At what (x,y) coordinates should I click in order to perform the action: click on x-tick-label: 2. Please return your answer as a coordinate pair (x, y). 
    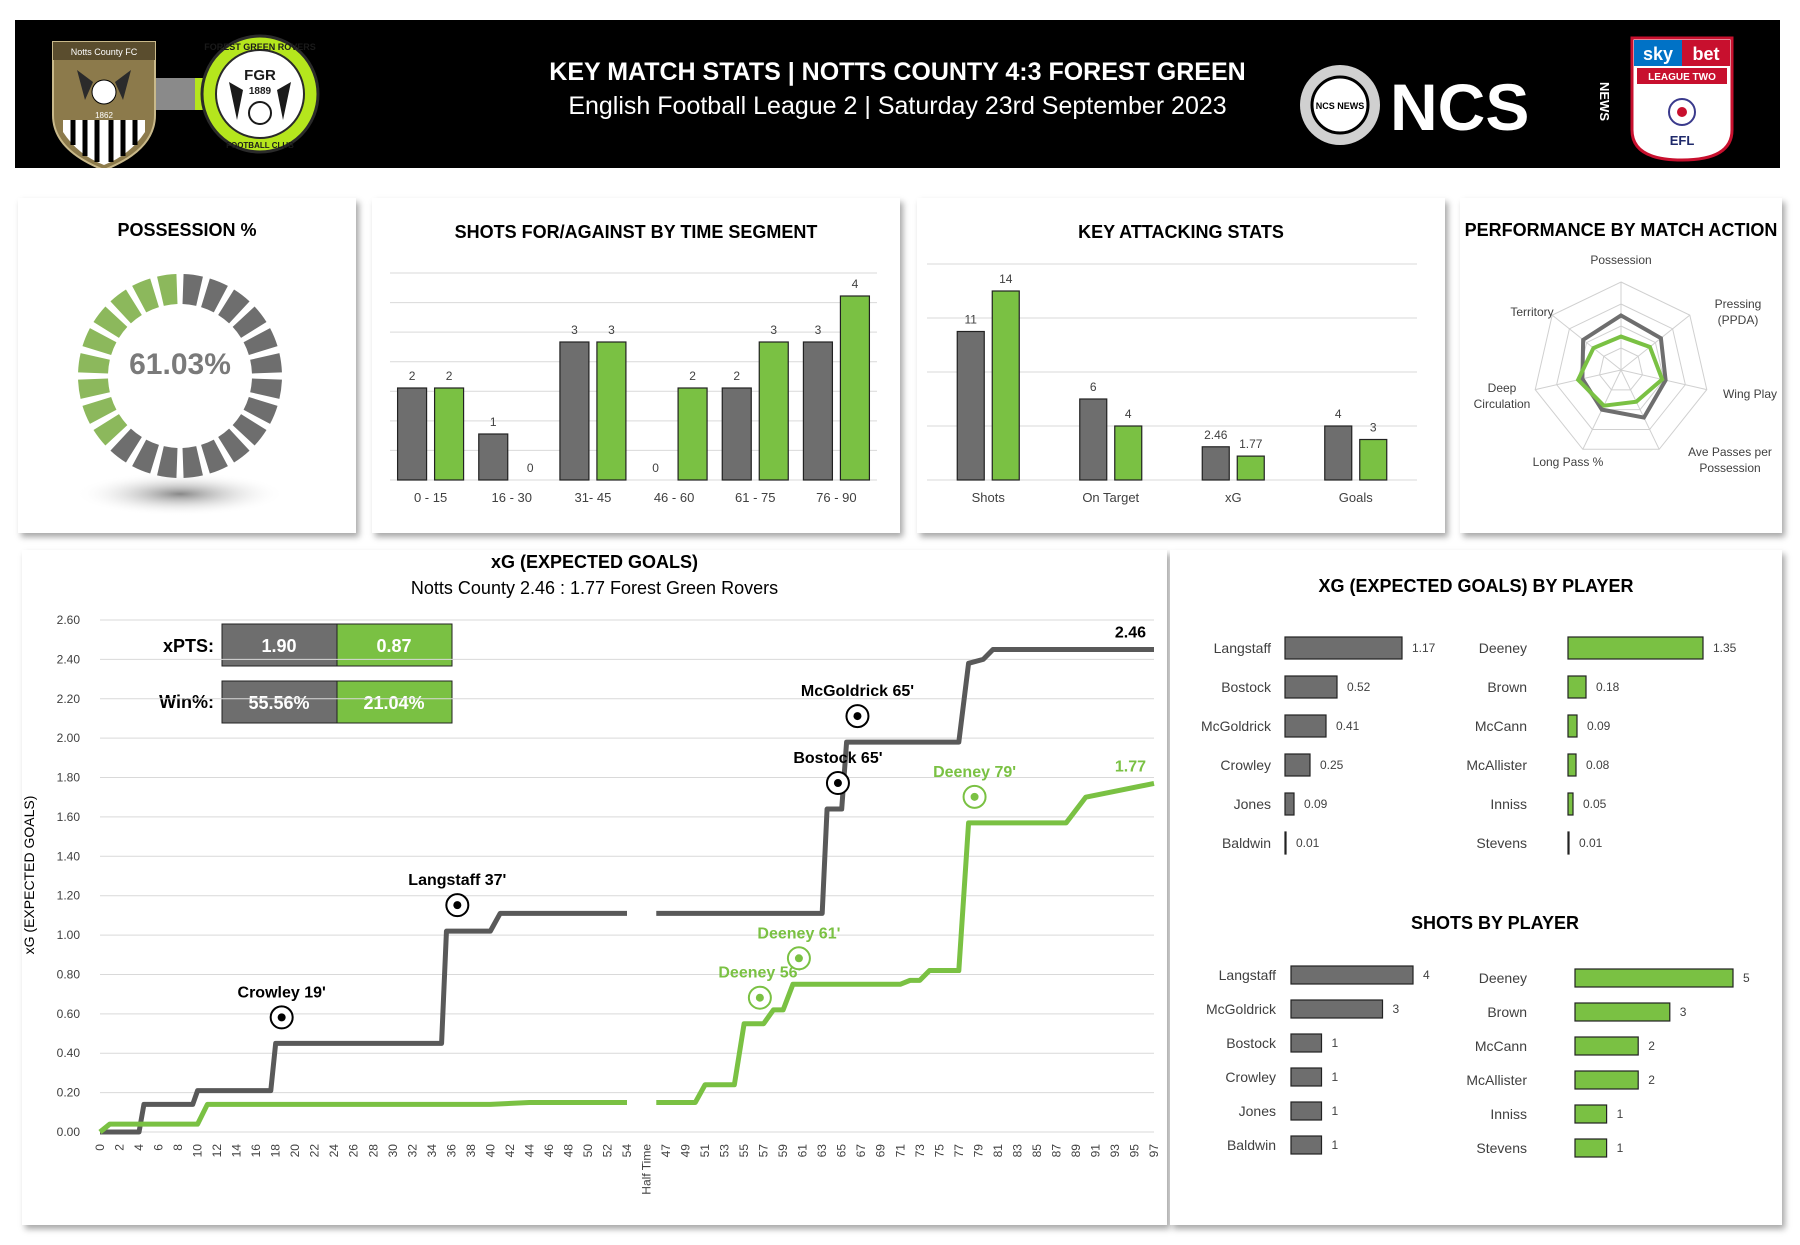
    Looking at the image, I should click on (120, 1147).